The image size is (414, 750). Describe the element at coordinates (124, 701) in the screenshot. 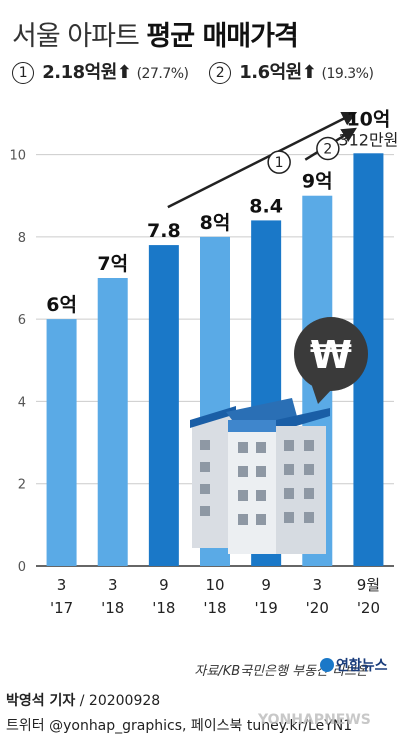

I see `date: 20200928` at that location.